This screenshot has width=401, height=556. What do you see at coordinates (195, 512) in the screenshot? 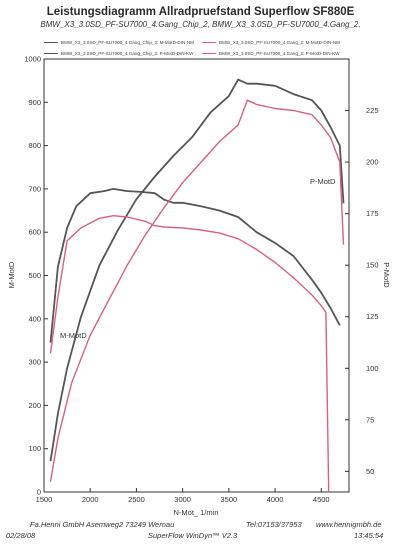
I see `x-axis-label: N-Mot_ 1/min` at bounding box center [195, 512].